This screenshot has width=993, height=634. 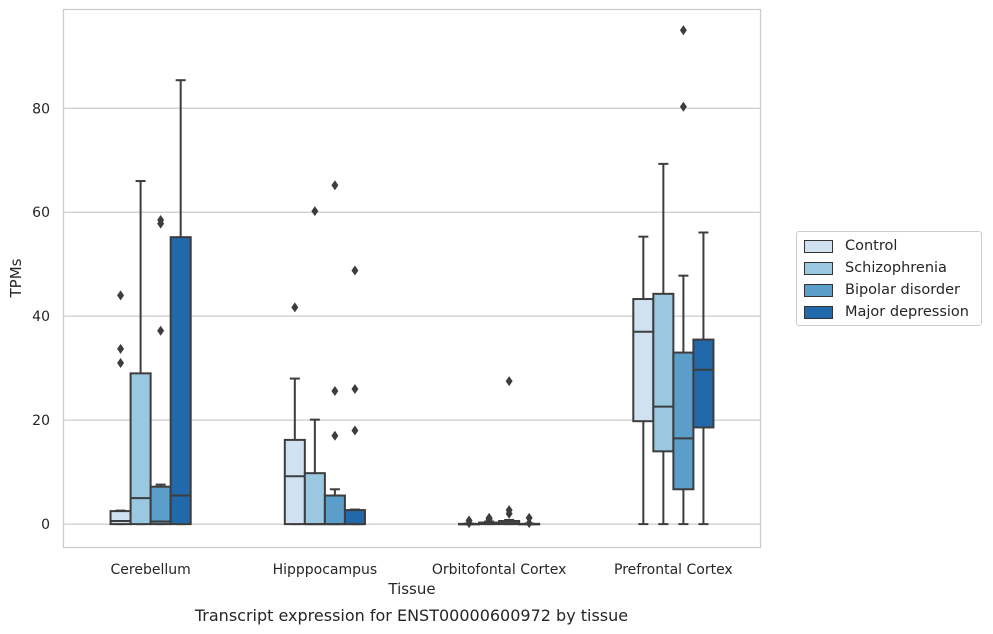 What do you see at coordinates (45, 525) in the screenshot?
I see `y-tick-label: 0` at bounding box center [45, 525].